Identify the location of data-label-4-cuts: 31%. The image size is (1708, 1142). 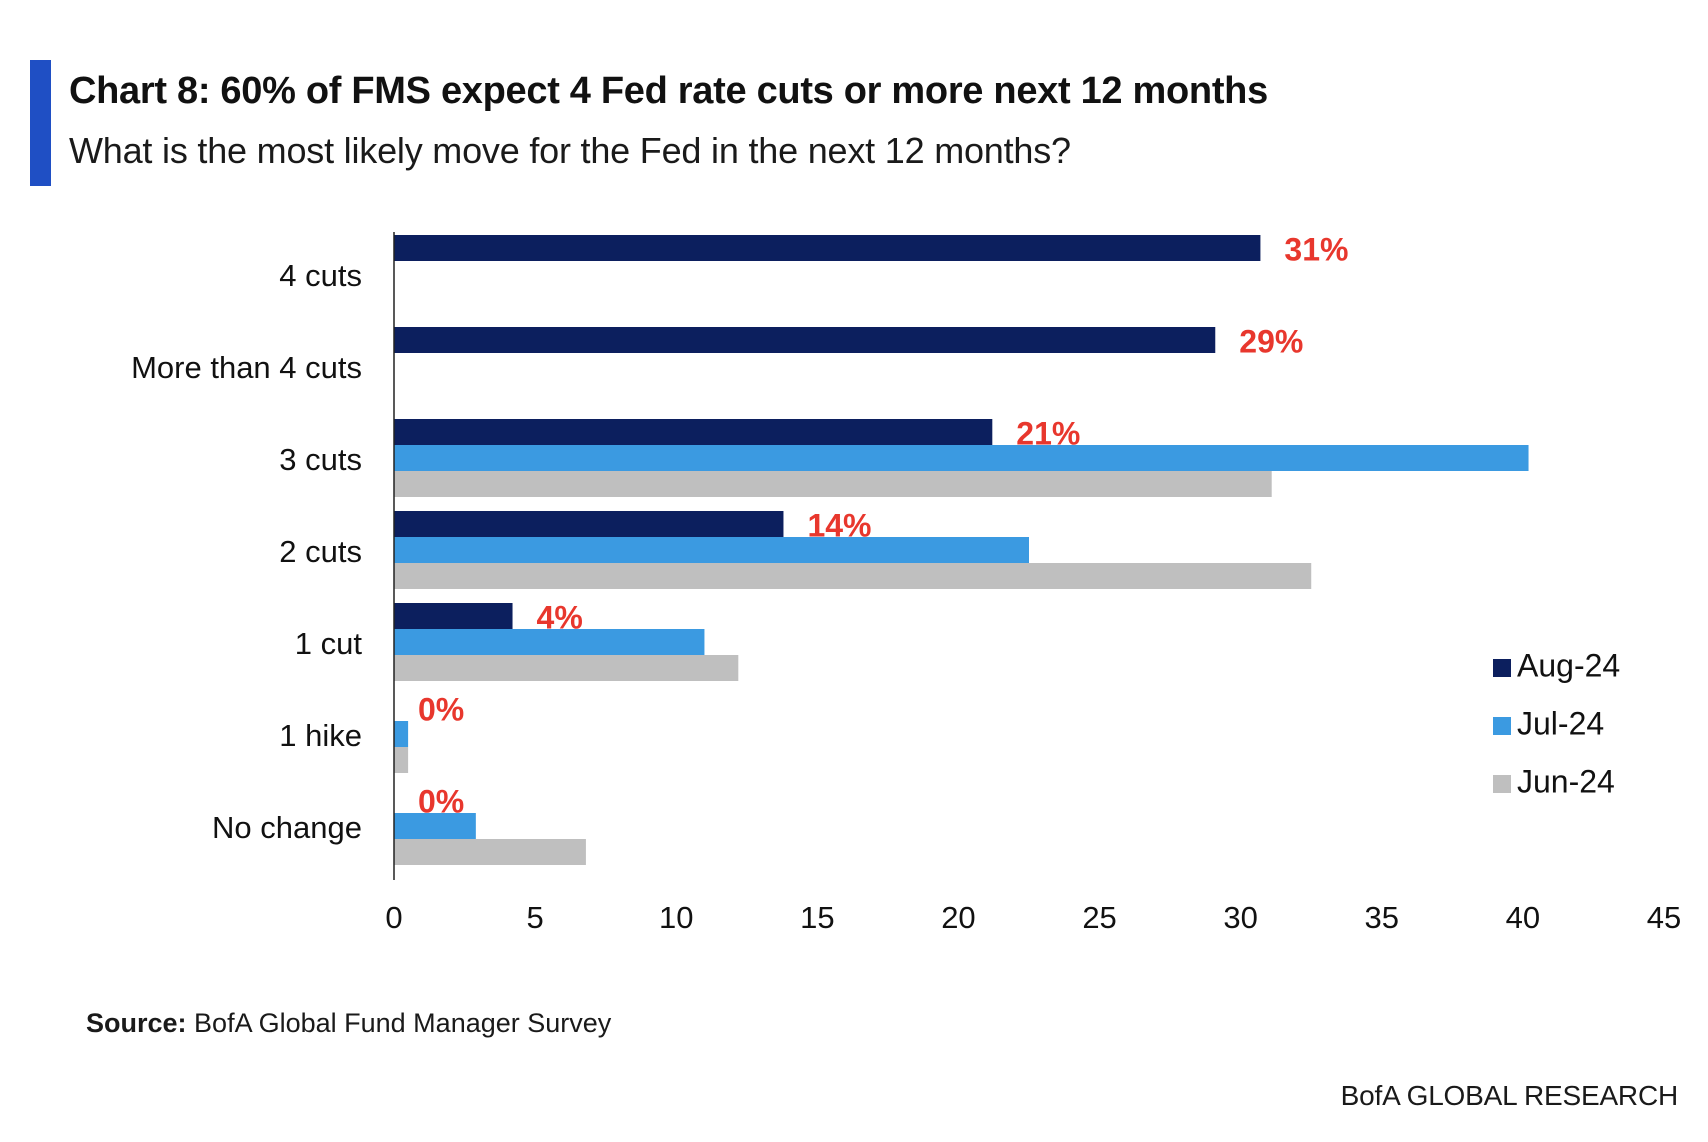
(1316, 249).